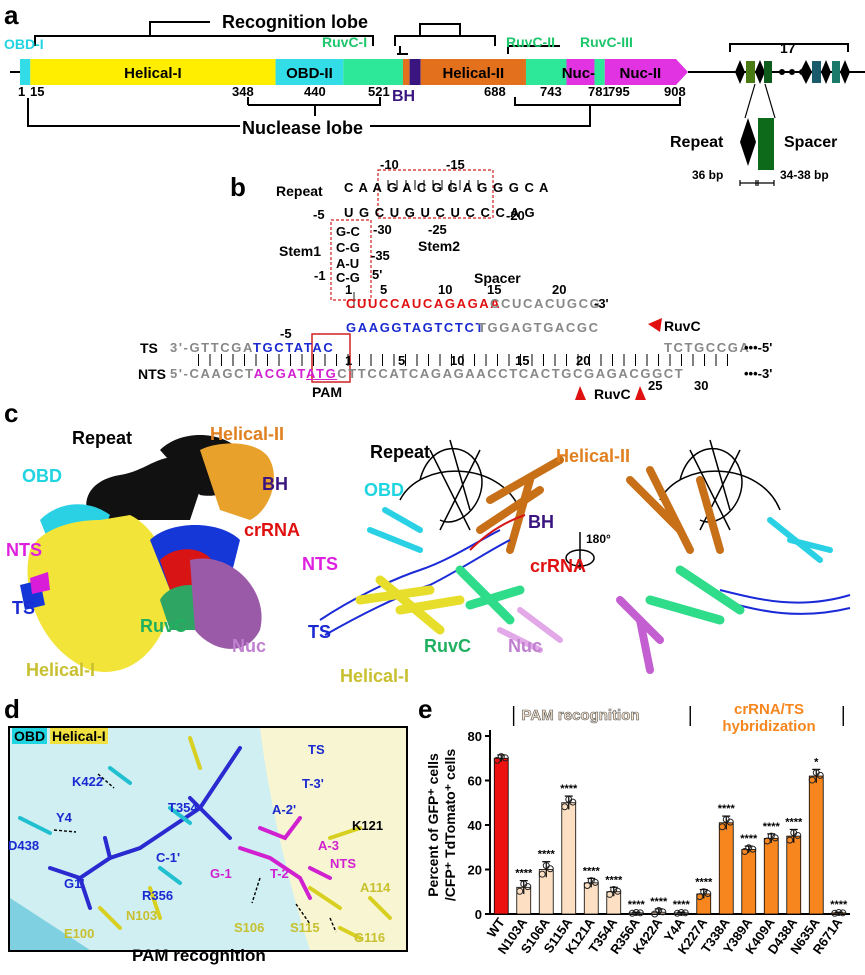 The image size is (865, 975). What do you see at coordinates (591, 898) in the screenshot?
I see `bar-K121A` at bounding box center [591, 898].